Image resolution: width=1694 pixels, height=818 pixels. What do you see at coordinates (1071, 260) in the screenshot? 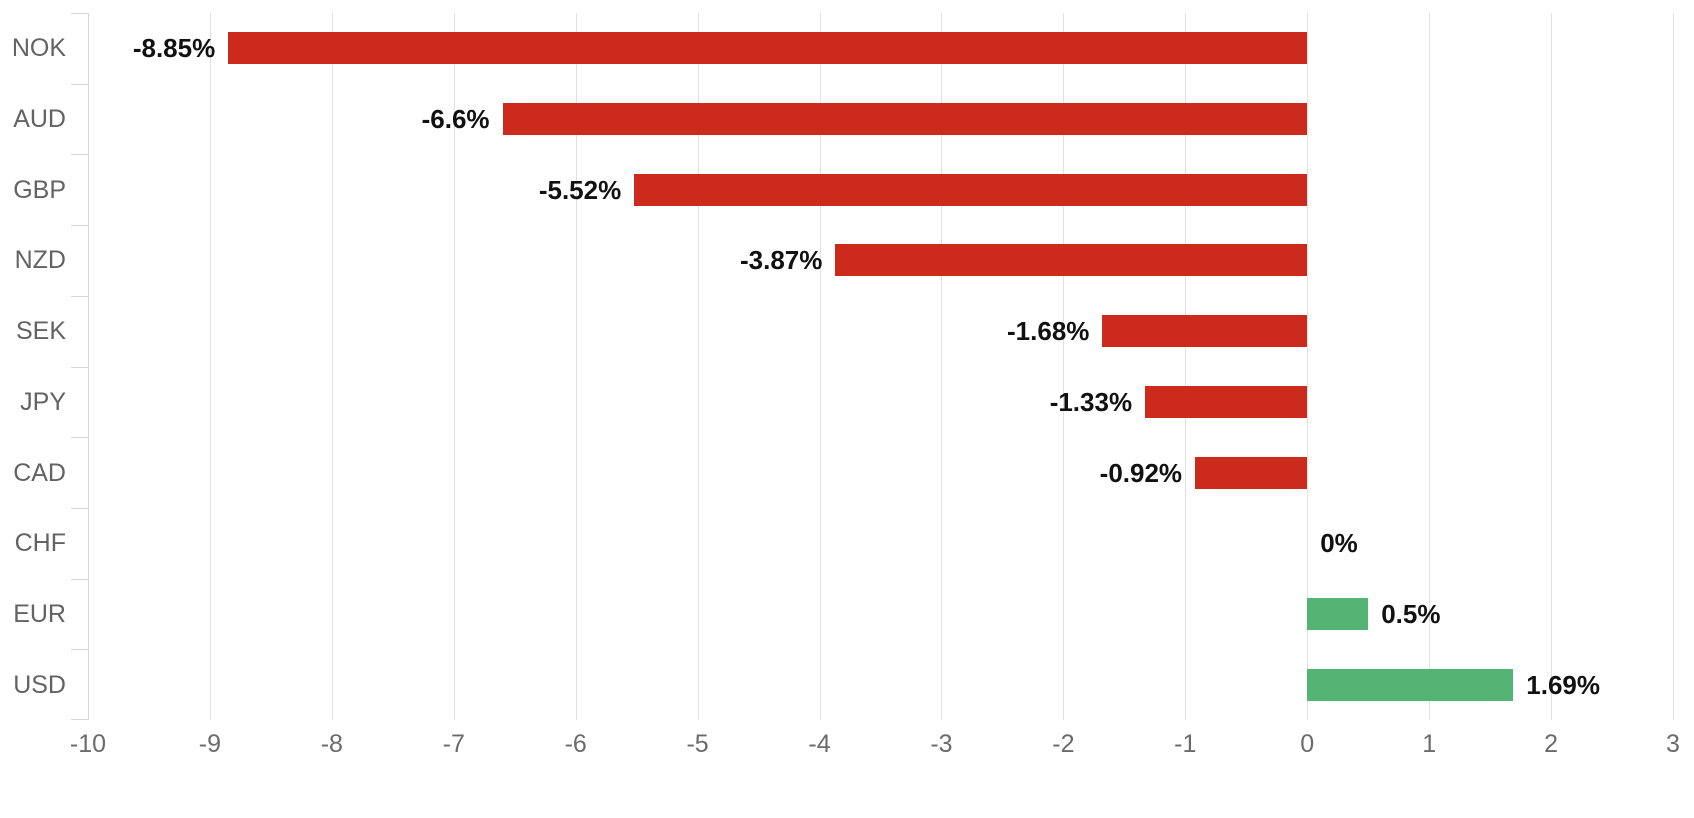
I see `bar-NZD` at bounding box center [1071, 260].